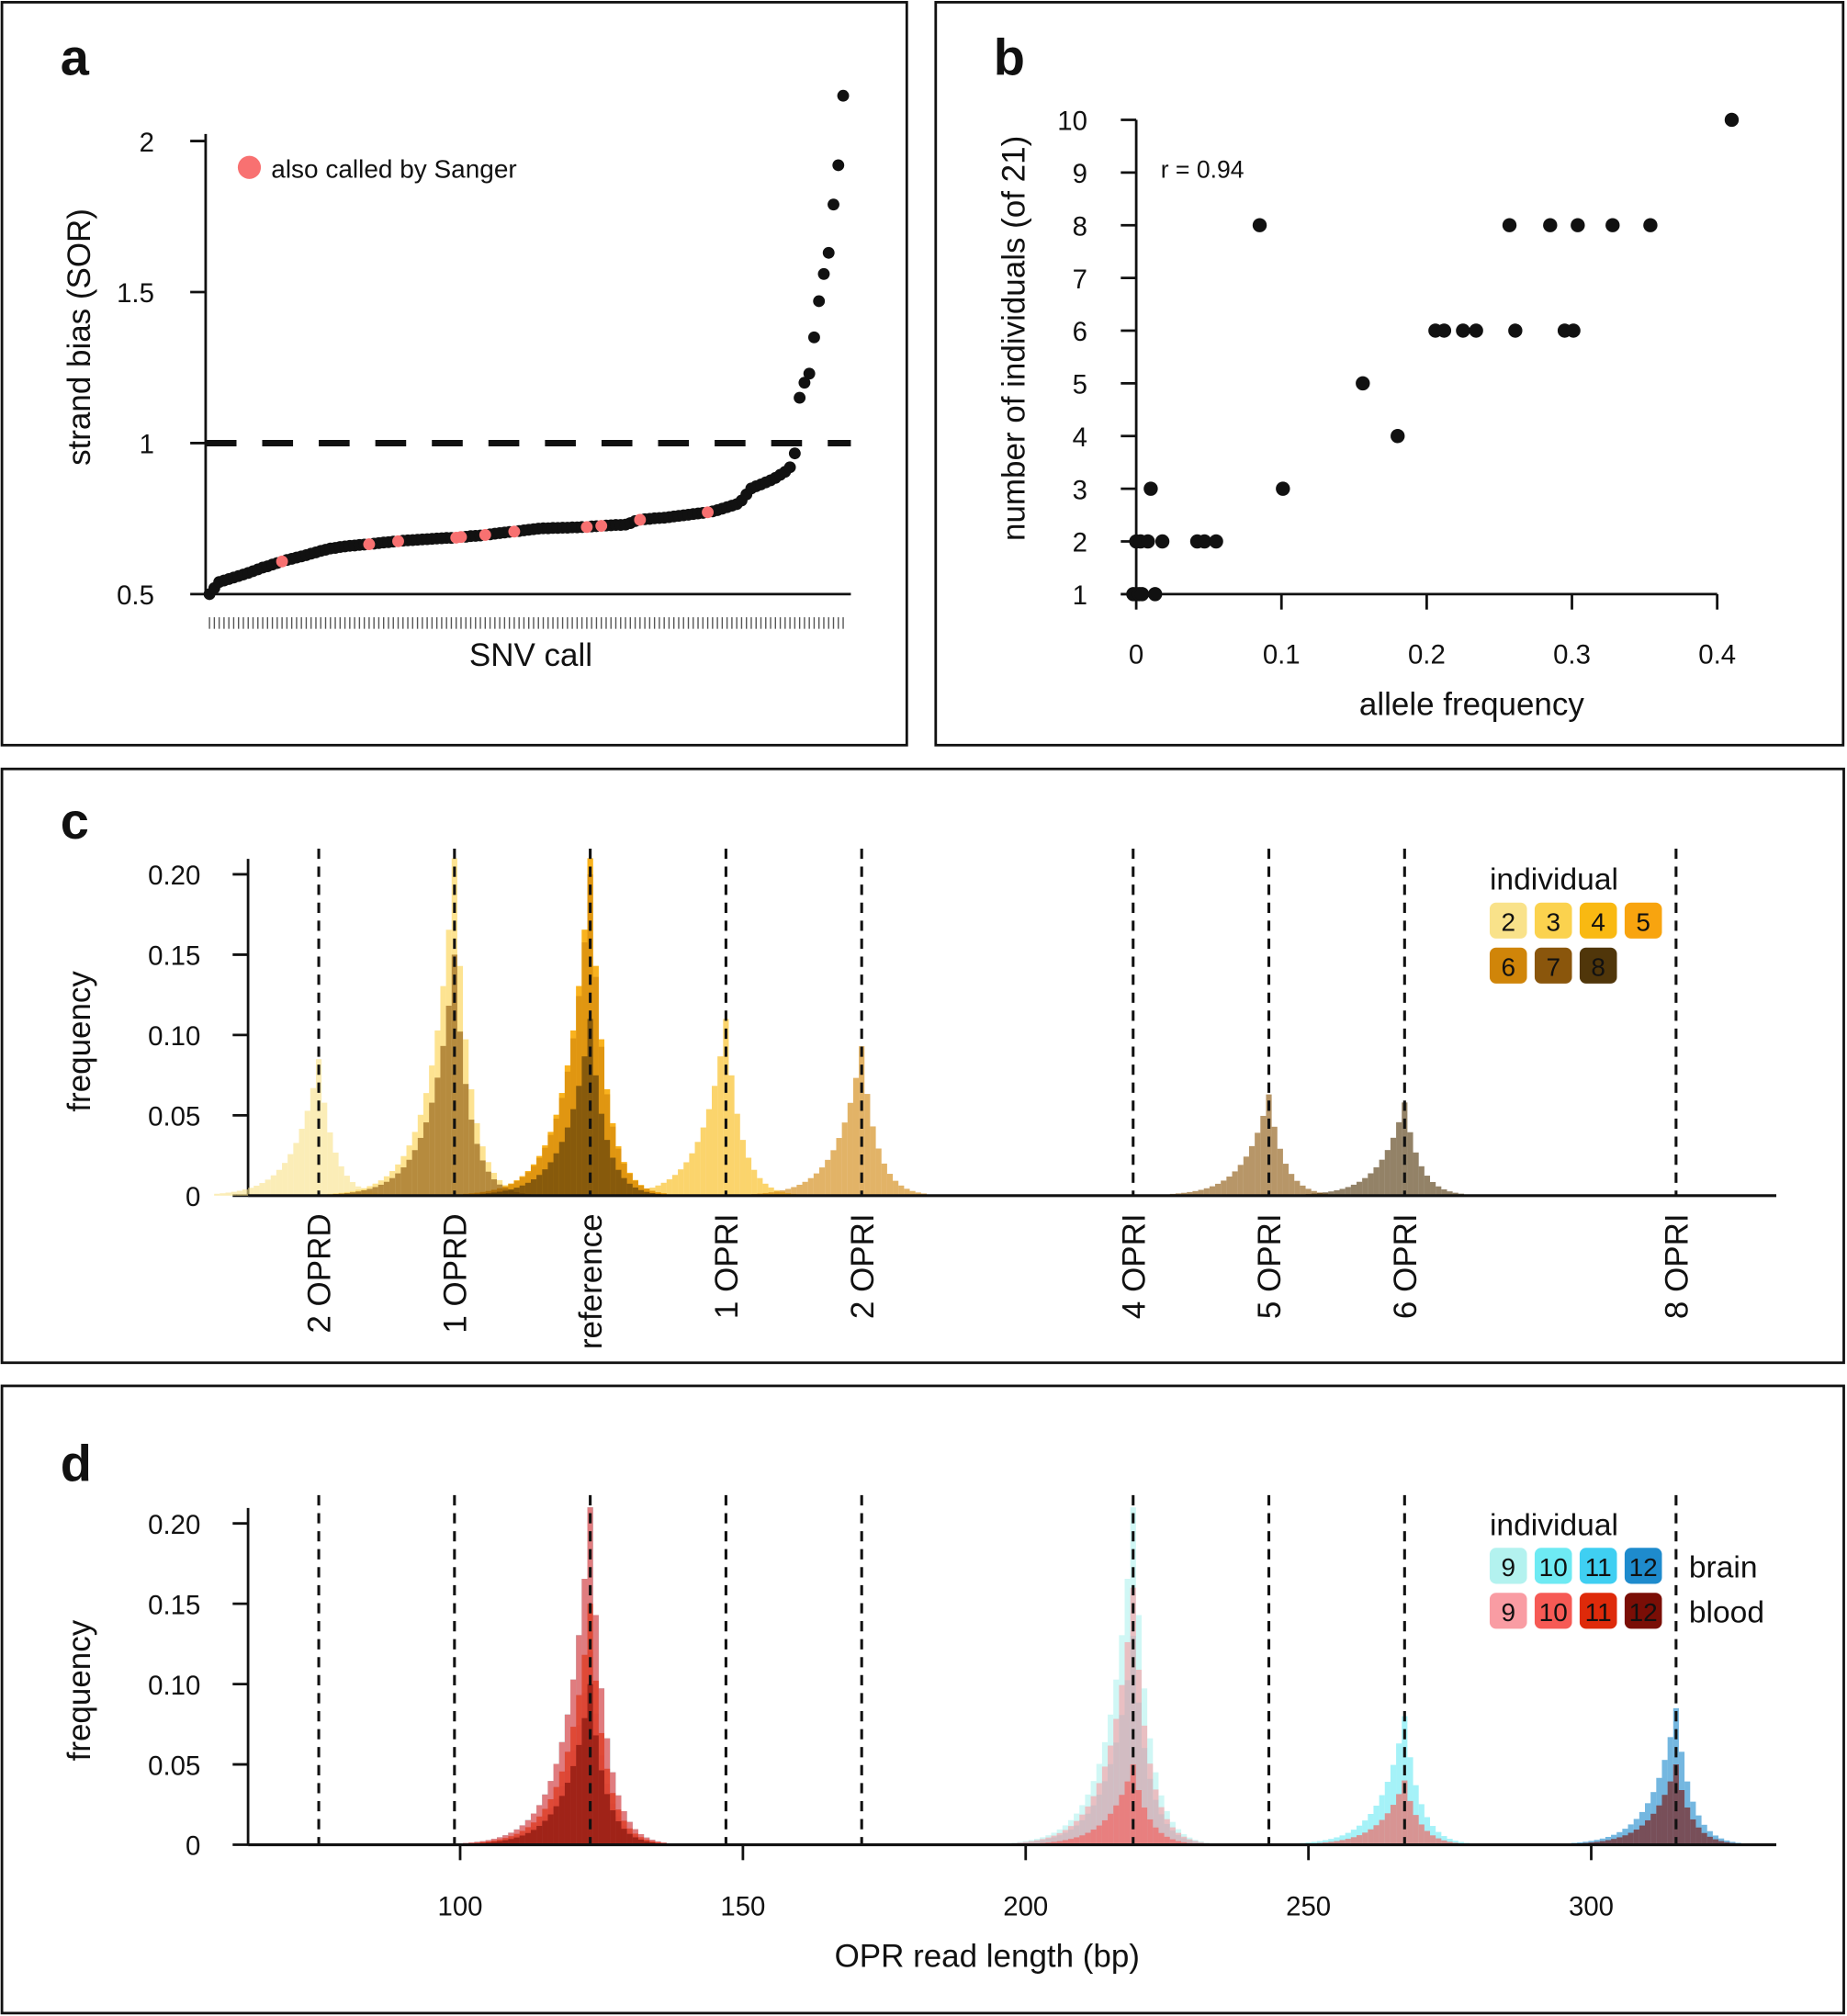 Image resolution: width=1847 pixels, height=2016 pixels. I want to click on legend-swatch-label: 12, so click(1644, 1568).